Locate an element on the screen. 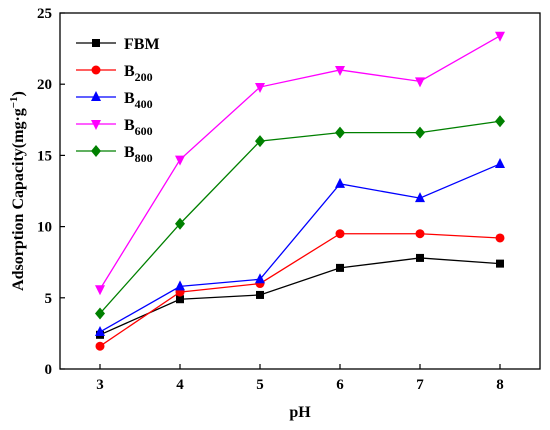 This screenshot has height=430, width=550. y-tick-label: 10 is located at coordinates (44, 228).